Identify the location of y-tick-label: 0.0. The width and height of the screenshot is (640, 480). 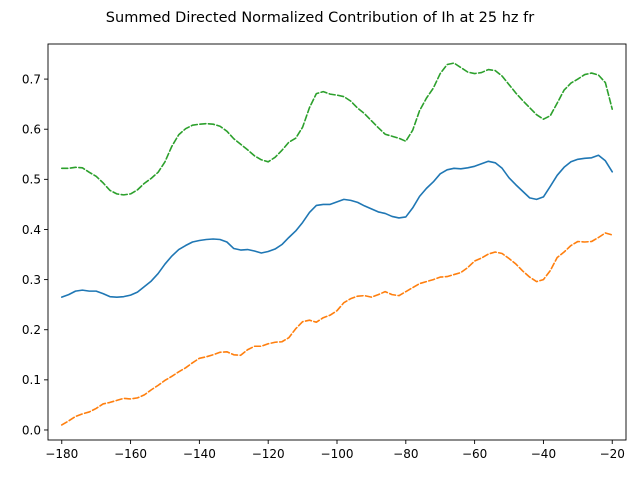
(31, 430).